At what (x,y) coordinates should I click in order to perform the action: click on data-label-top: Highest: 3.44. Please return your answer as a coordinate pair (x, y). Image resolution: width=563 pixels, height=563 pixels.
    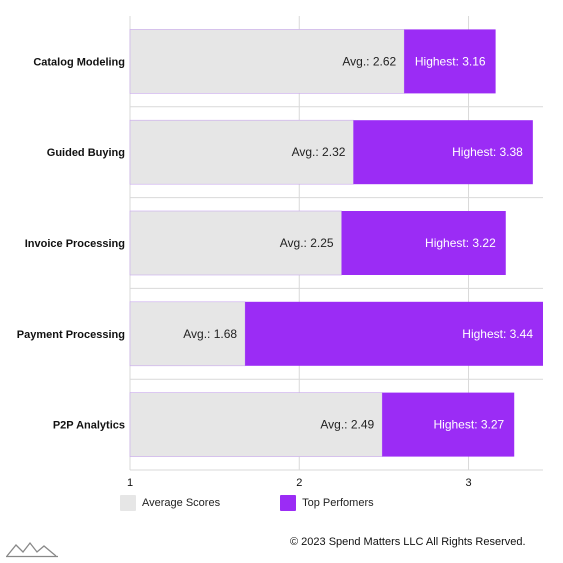
    Looking at the image, I should click on (497, 334).